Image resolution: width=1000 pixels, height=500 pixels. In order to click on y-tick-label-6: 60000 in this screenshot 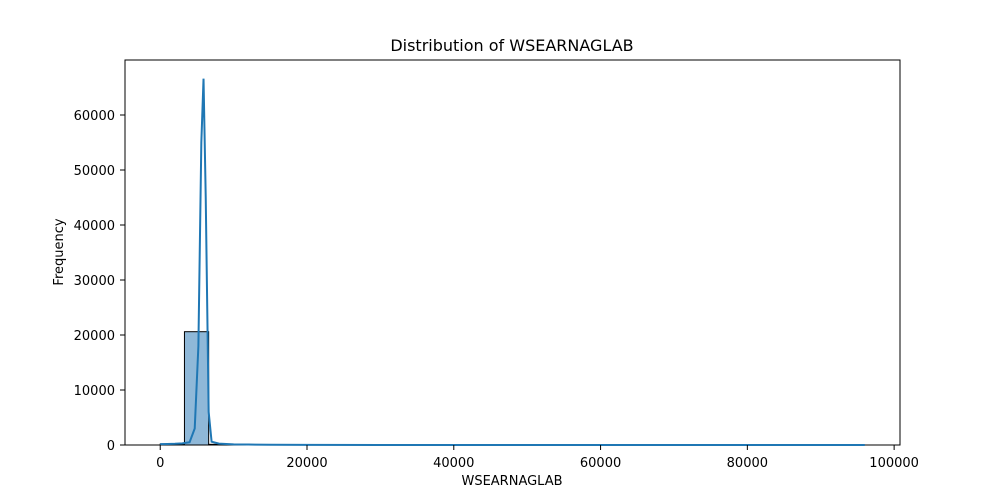, I will do `click(94, 116)`.